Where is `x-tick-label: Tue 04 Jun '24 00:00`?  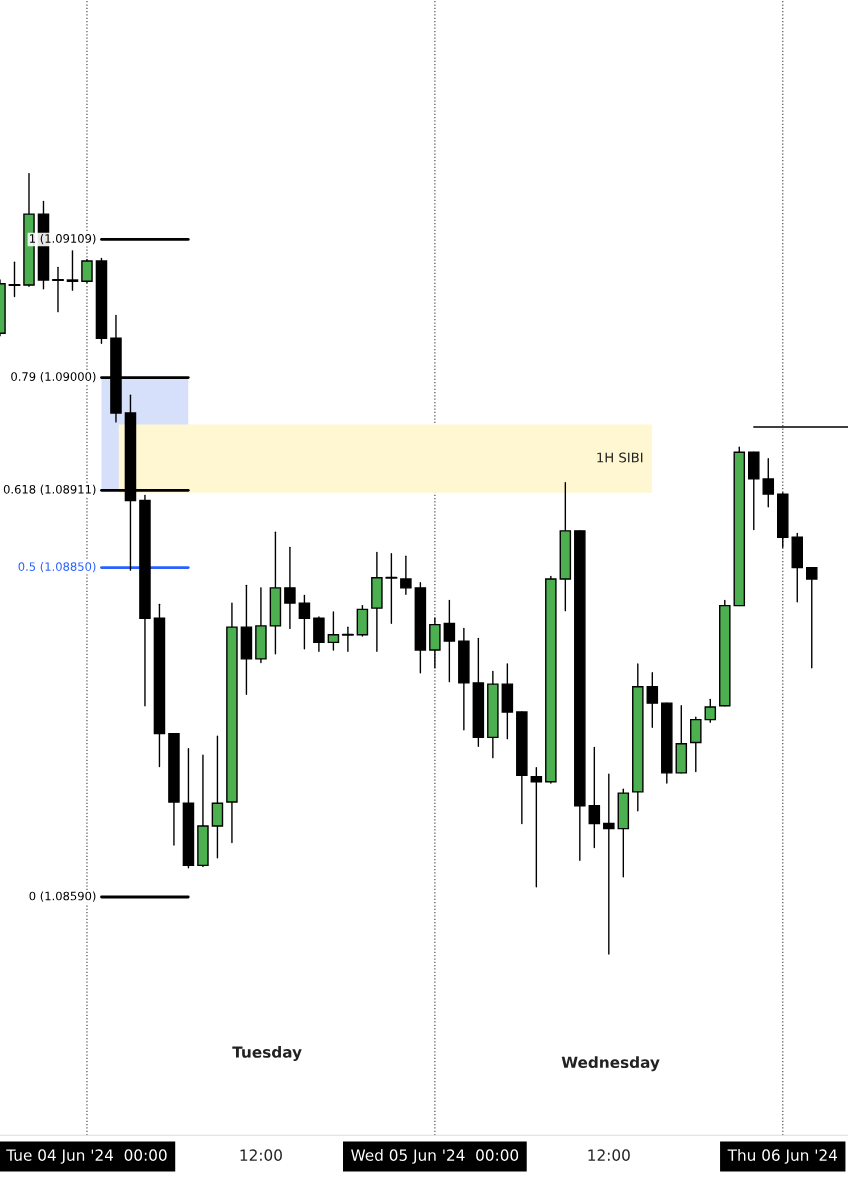 x-tick-label: Tue 04 Jun '24 00:00 is located at coordinates (86, 1156).